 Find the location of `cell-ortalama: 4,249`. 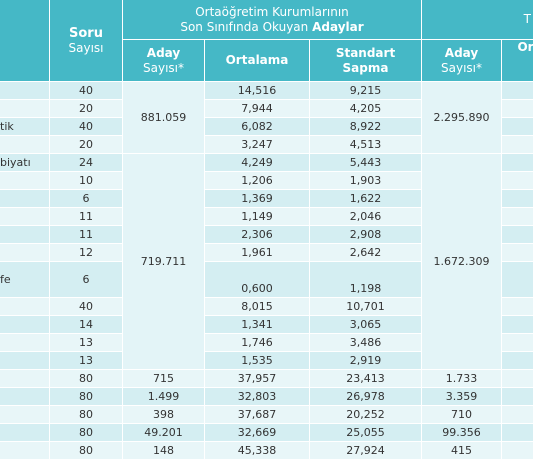

cell-ortalama: 4,249 is located at coordinates (257, 163).